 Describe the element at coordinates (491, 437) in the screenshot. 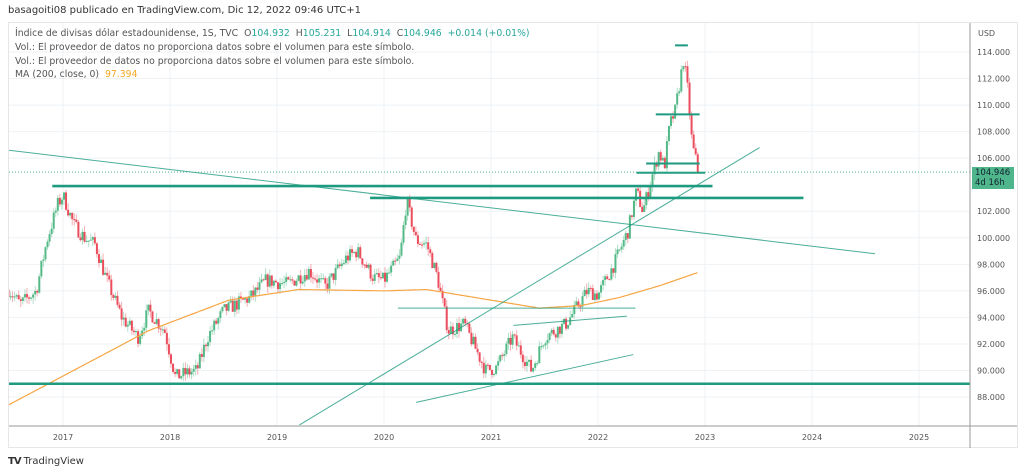

I see `time-axis: 2017 2018 2019 2020 2021 2022 2023 2024 2025` at that location.